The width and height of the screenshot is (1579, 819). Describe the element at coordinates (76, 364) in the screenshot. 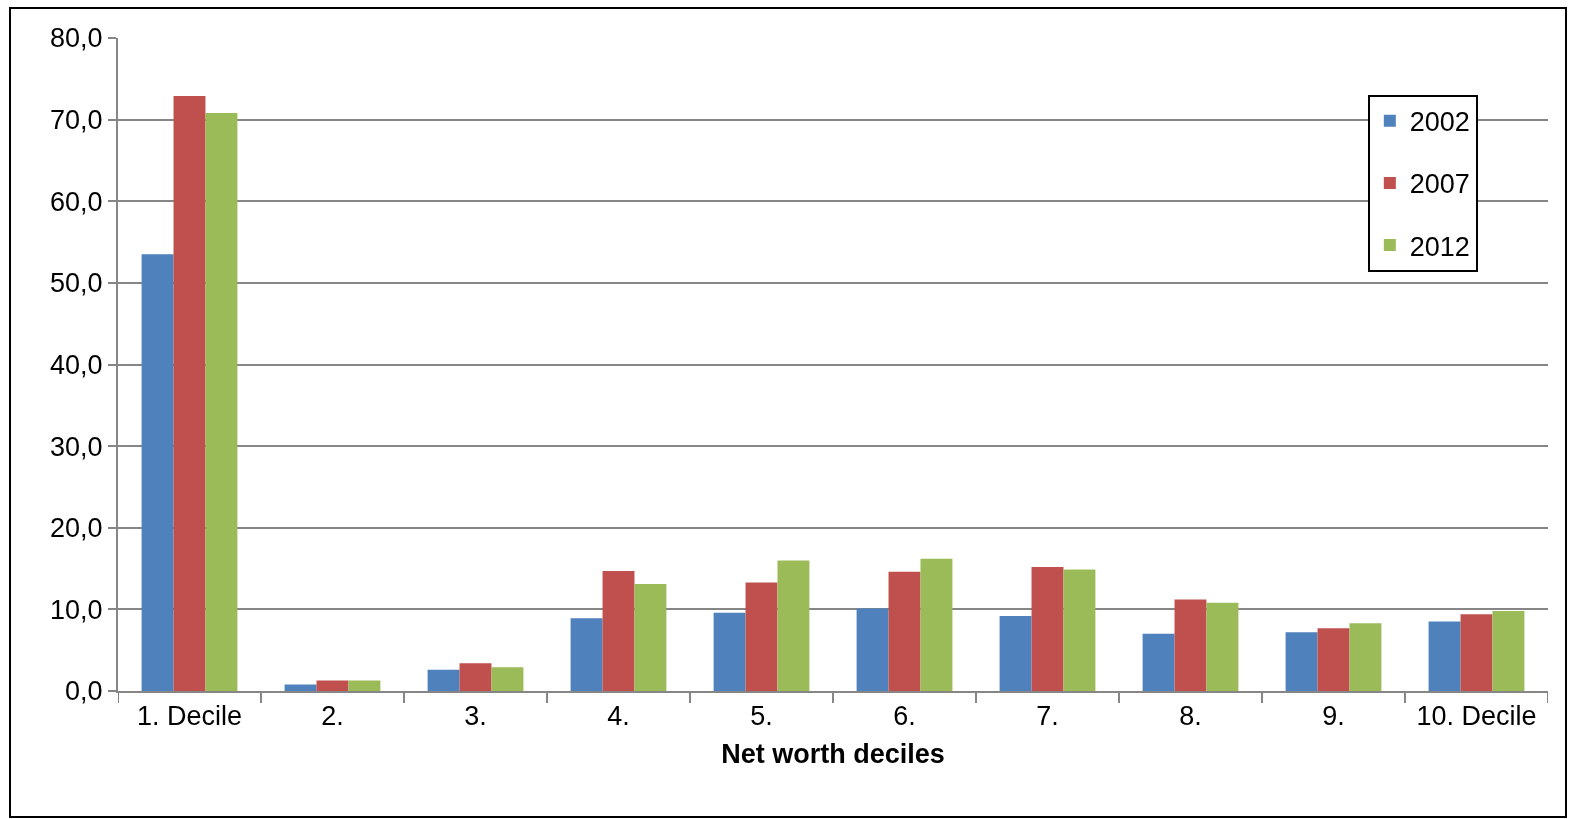

I see `y-tick-label: 40,0` at that location.